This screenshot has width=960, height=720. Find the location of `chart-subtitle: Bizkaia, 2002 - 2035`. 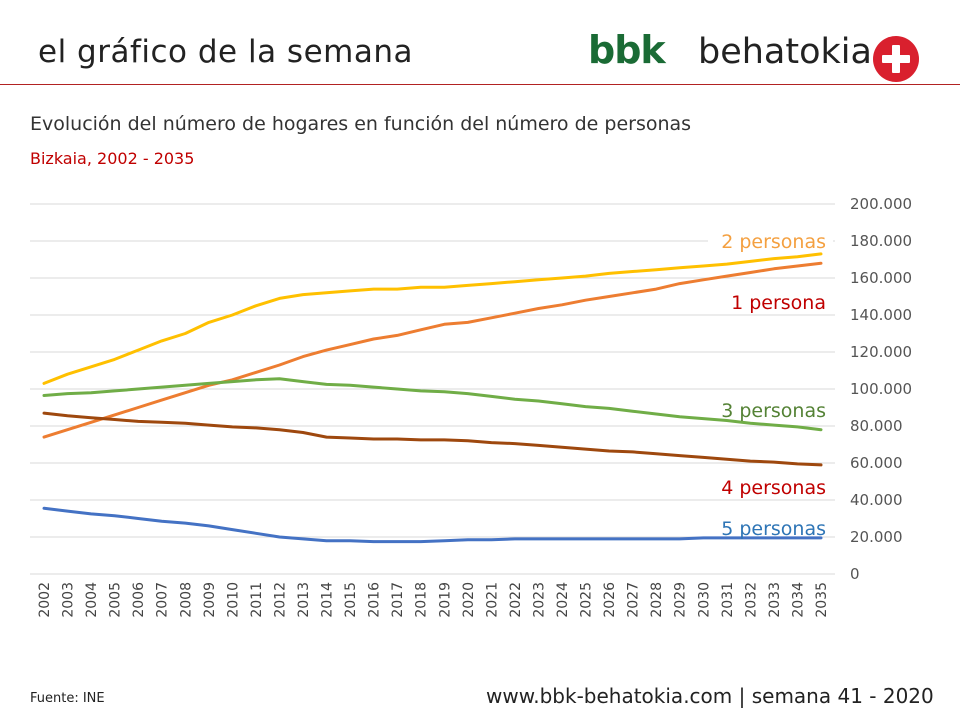

chart-subtitle: Bizkaia, 2002 - 2035 is located at coordinates (112, 158).